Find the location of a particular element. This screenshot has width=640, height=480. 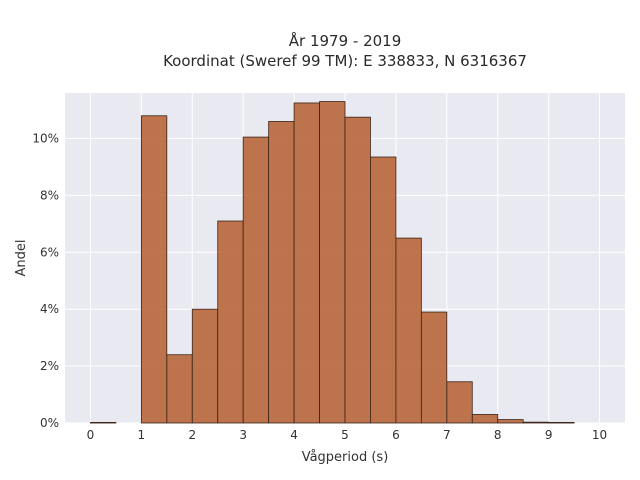

y-tick-label: 0% is located at coordinates (49, 423).